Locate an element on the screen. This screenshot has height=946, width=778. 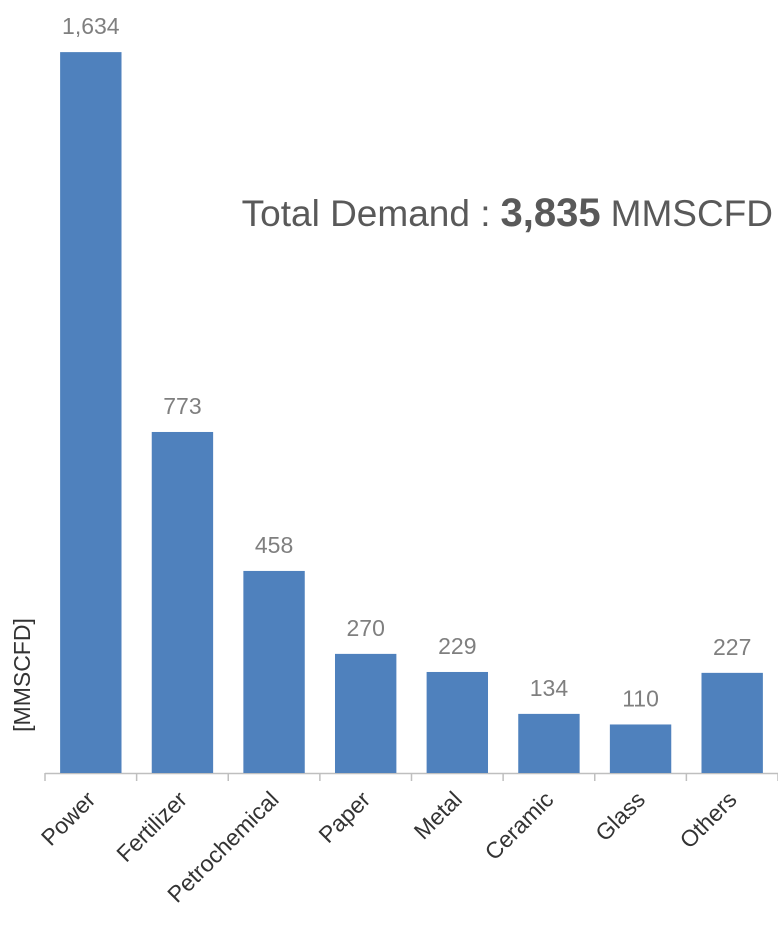
value-label: 229 is located at coordinates (457, 646).